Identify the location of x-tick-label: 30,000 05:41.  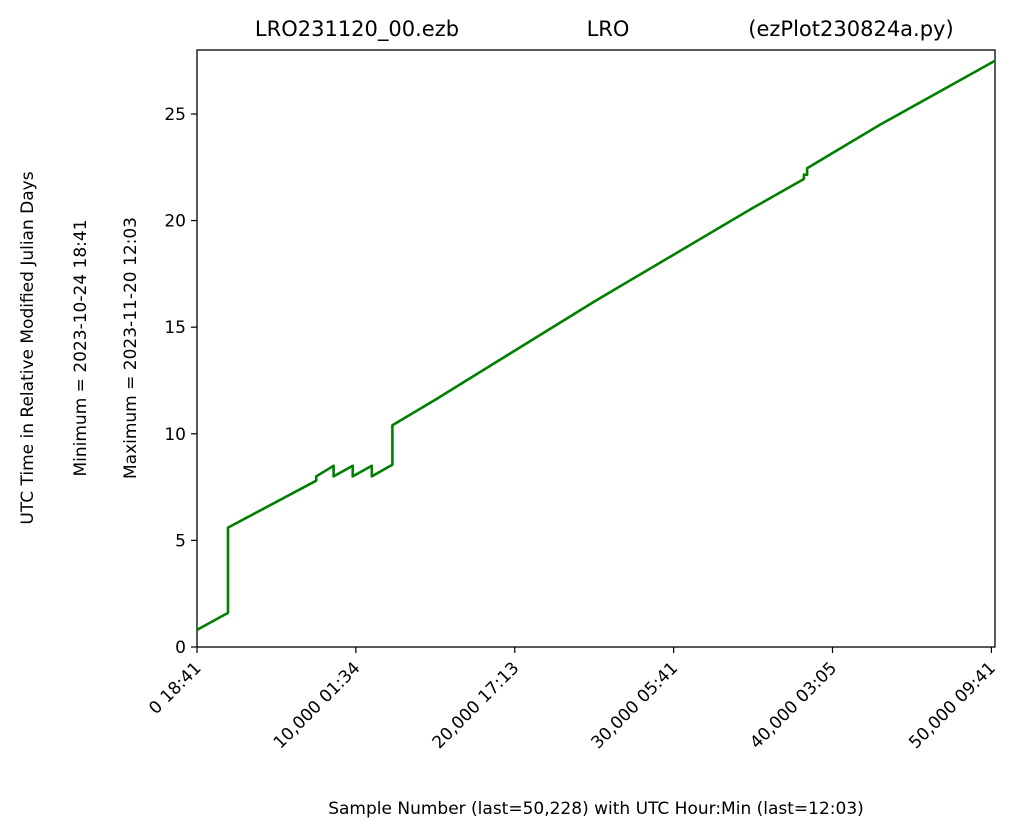
(634, 705).